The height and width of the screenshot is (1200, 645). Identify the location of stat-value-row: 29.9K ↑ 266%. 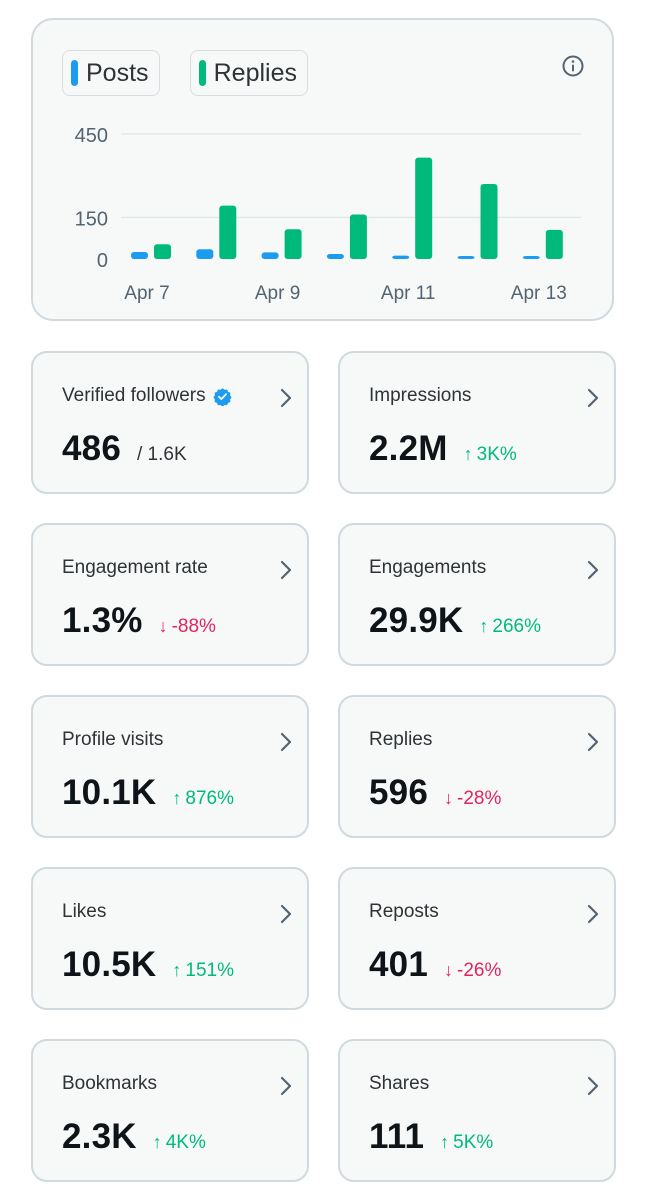
(455, 621).